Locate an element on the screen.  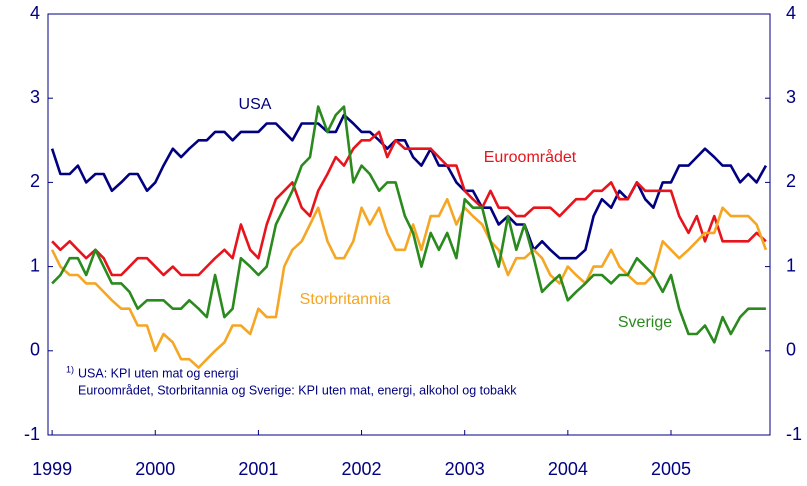
y-tick-label: 2 is located at coordinates (35, 181).